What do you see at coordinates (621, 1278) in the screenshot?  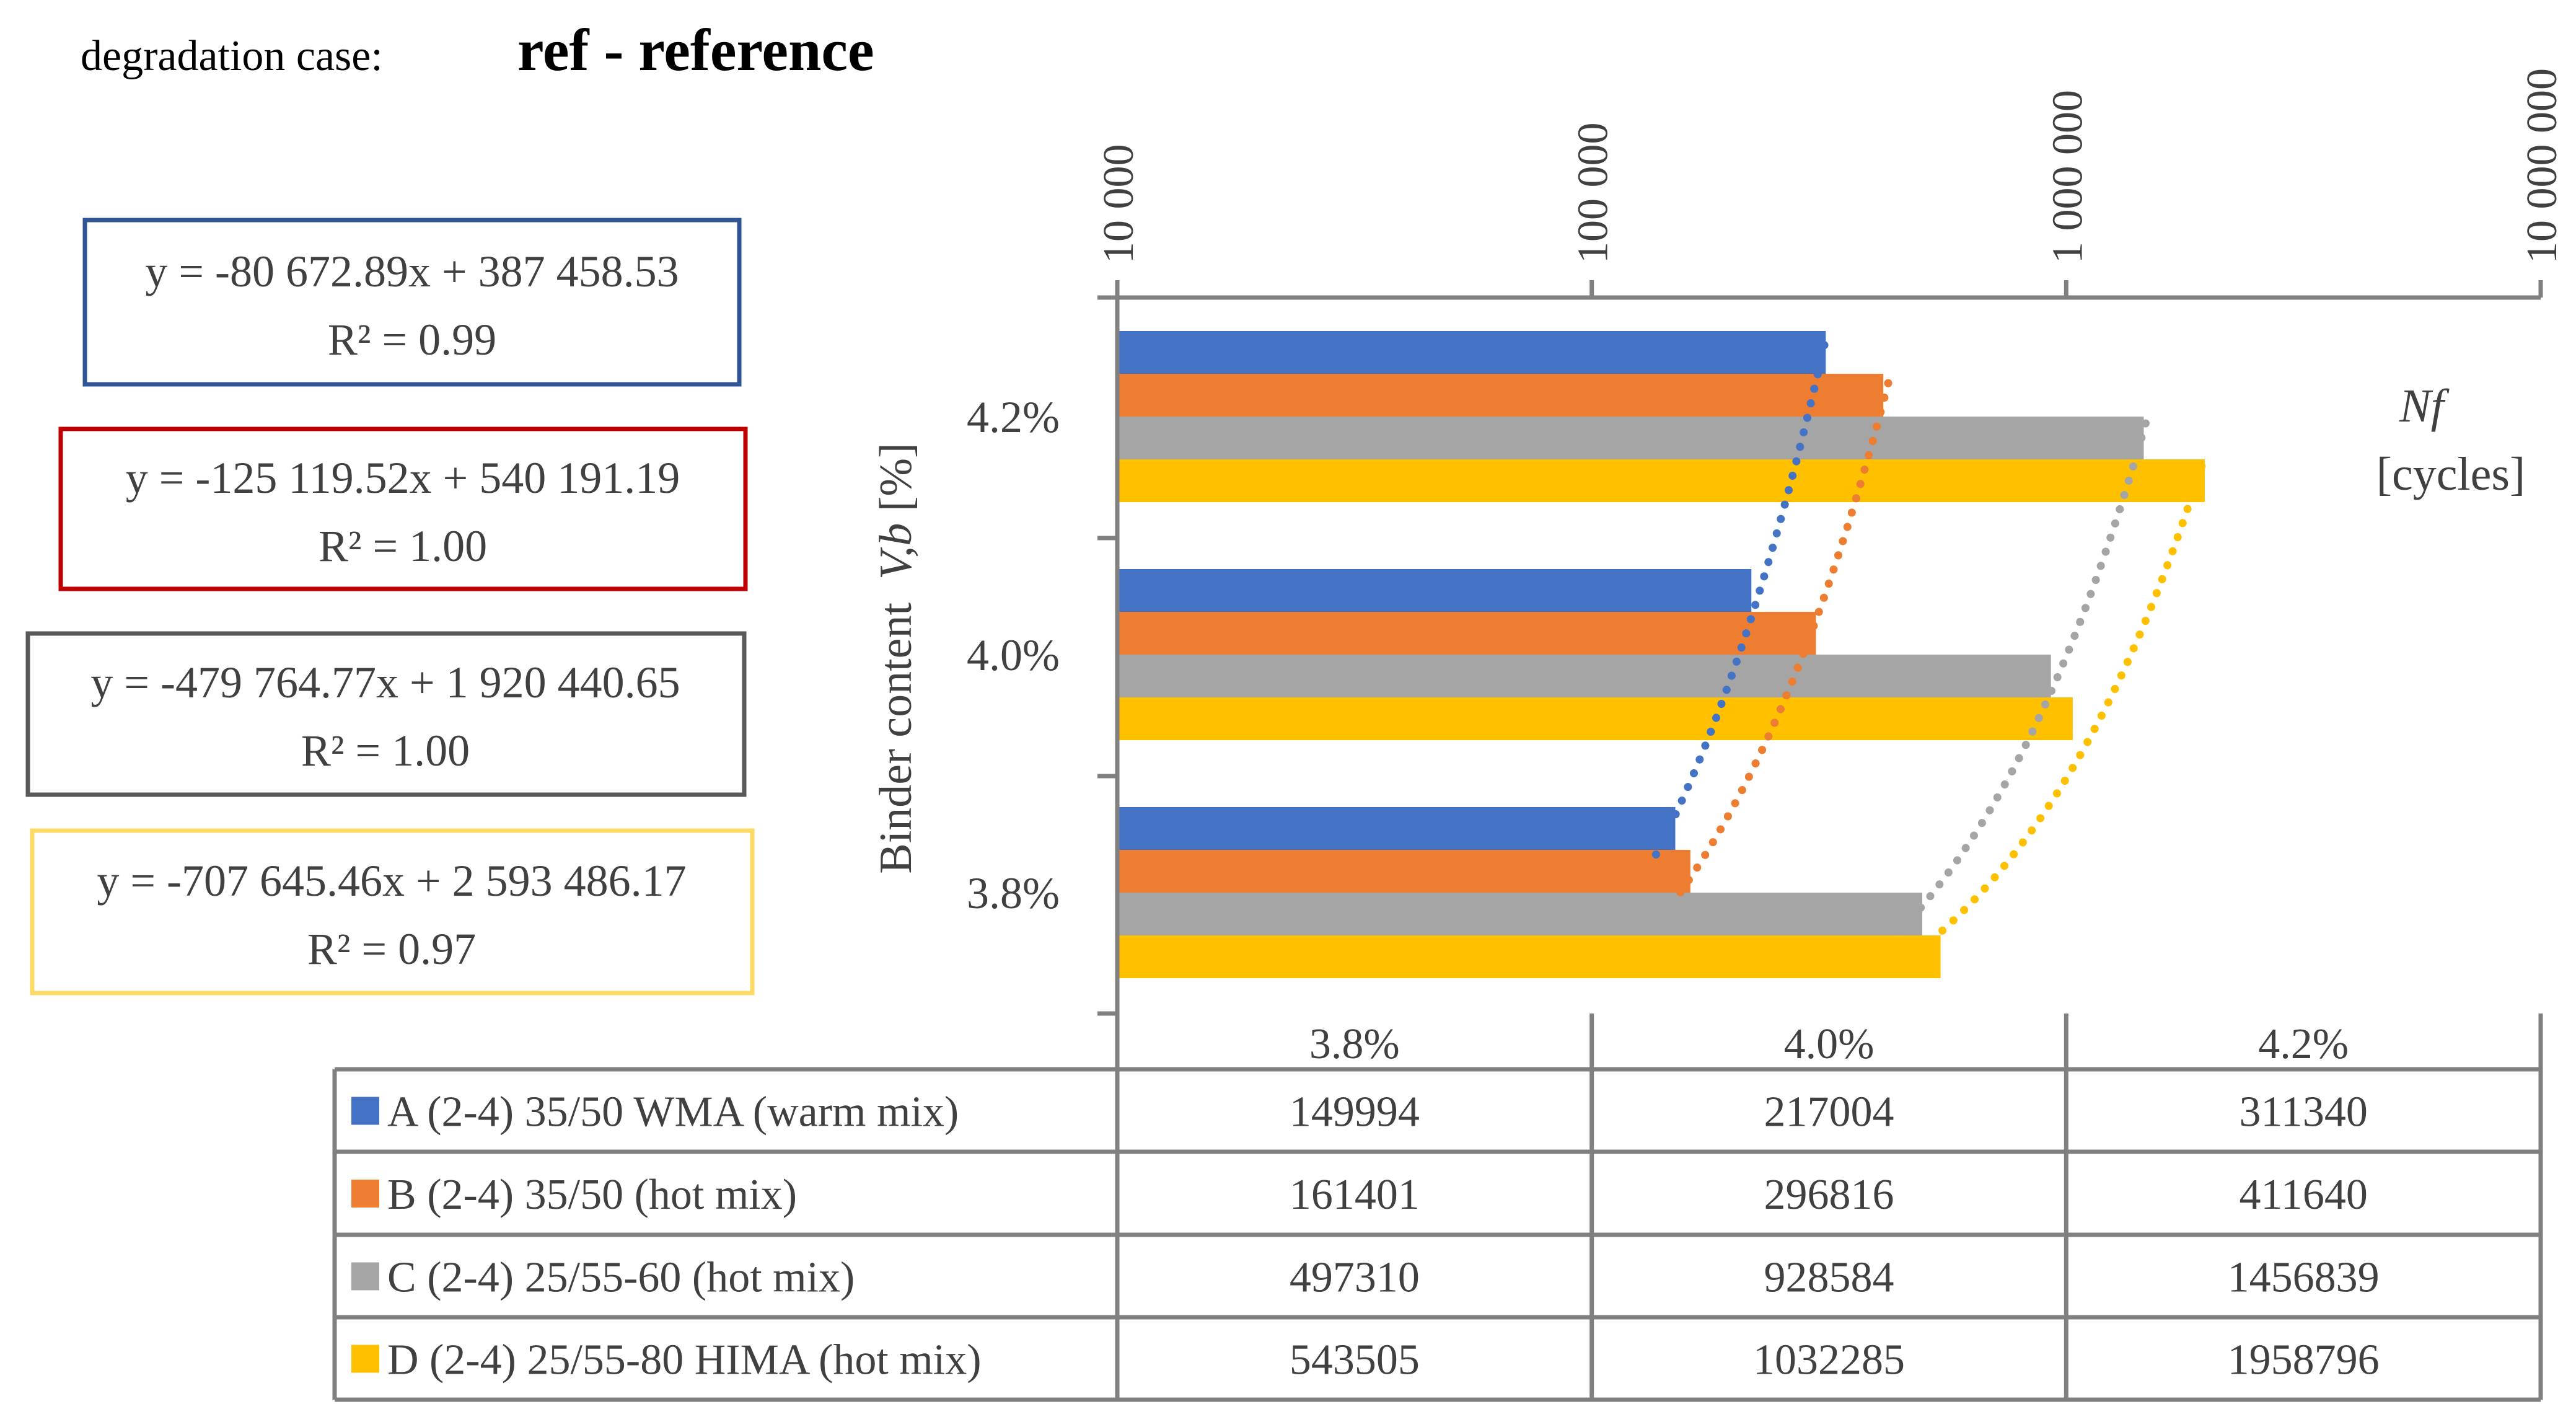 I see `legend-label-c: C (2-4) 25/55-60 (hot mix)` at bounding box center [621, 1278].